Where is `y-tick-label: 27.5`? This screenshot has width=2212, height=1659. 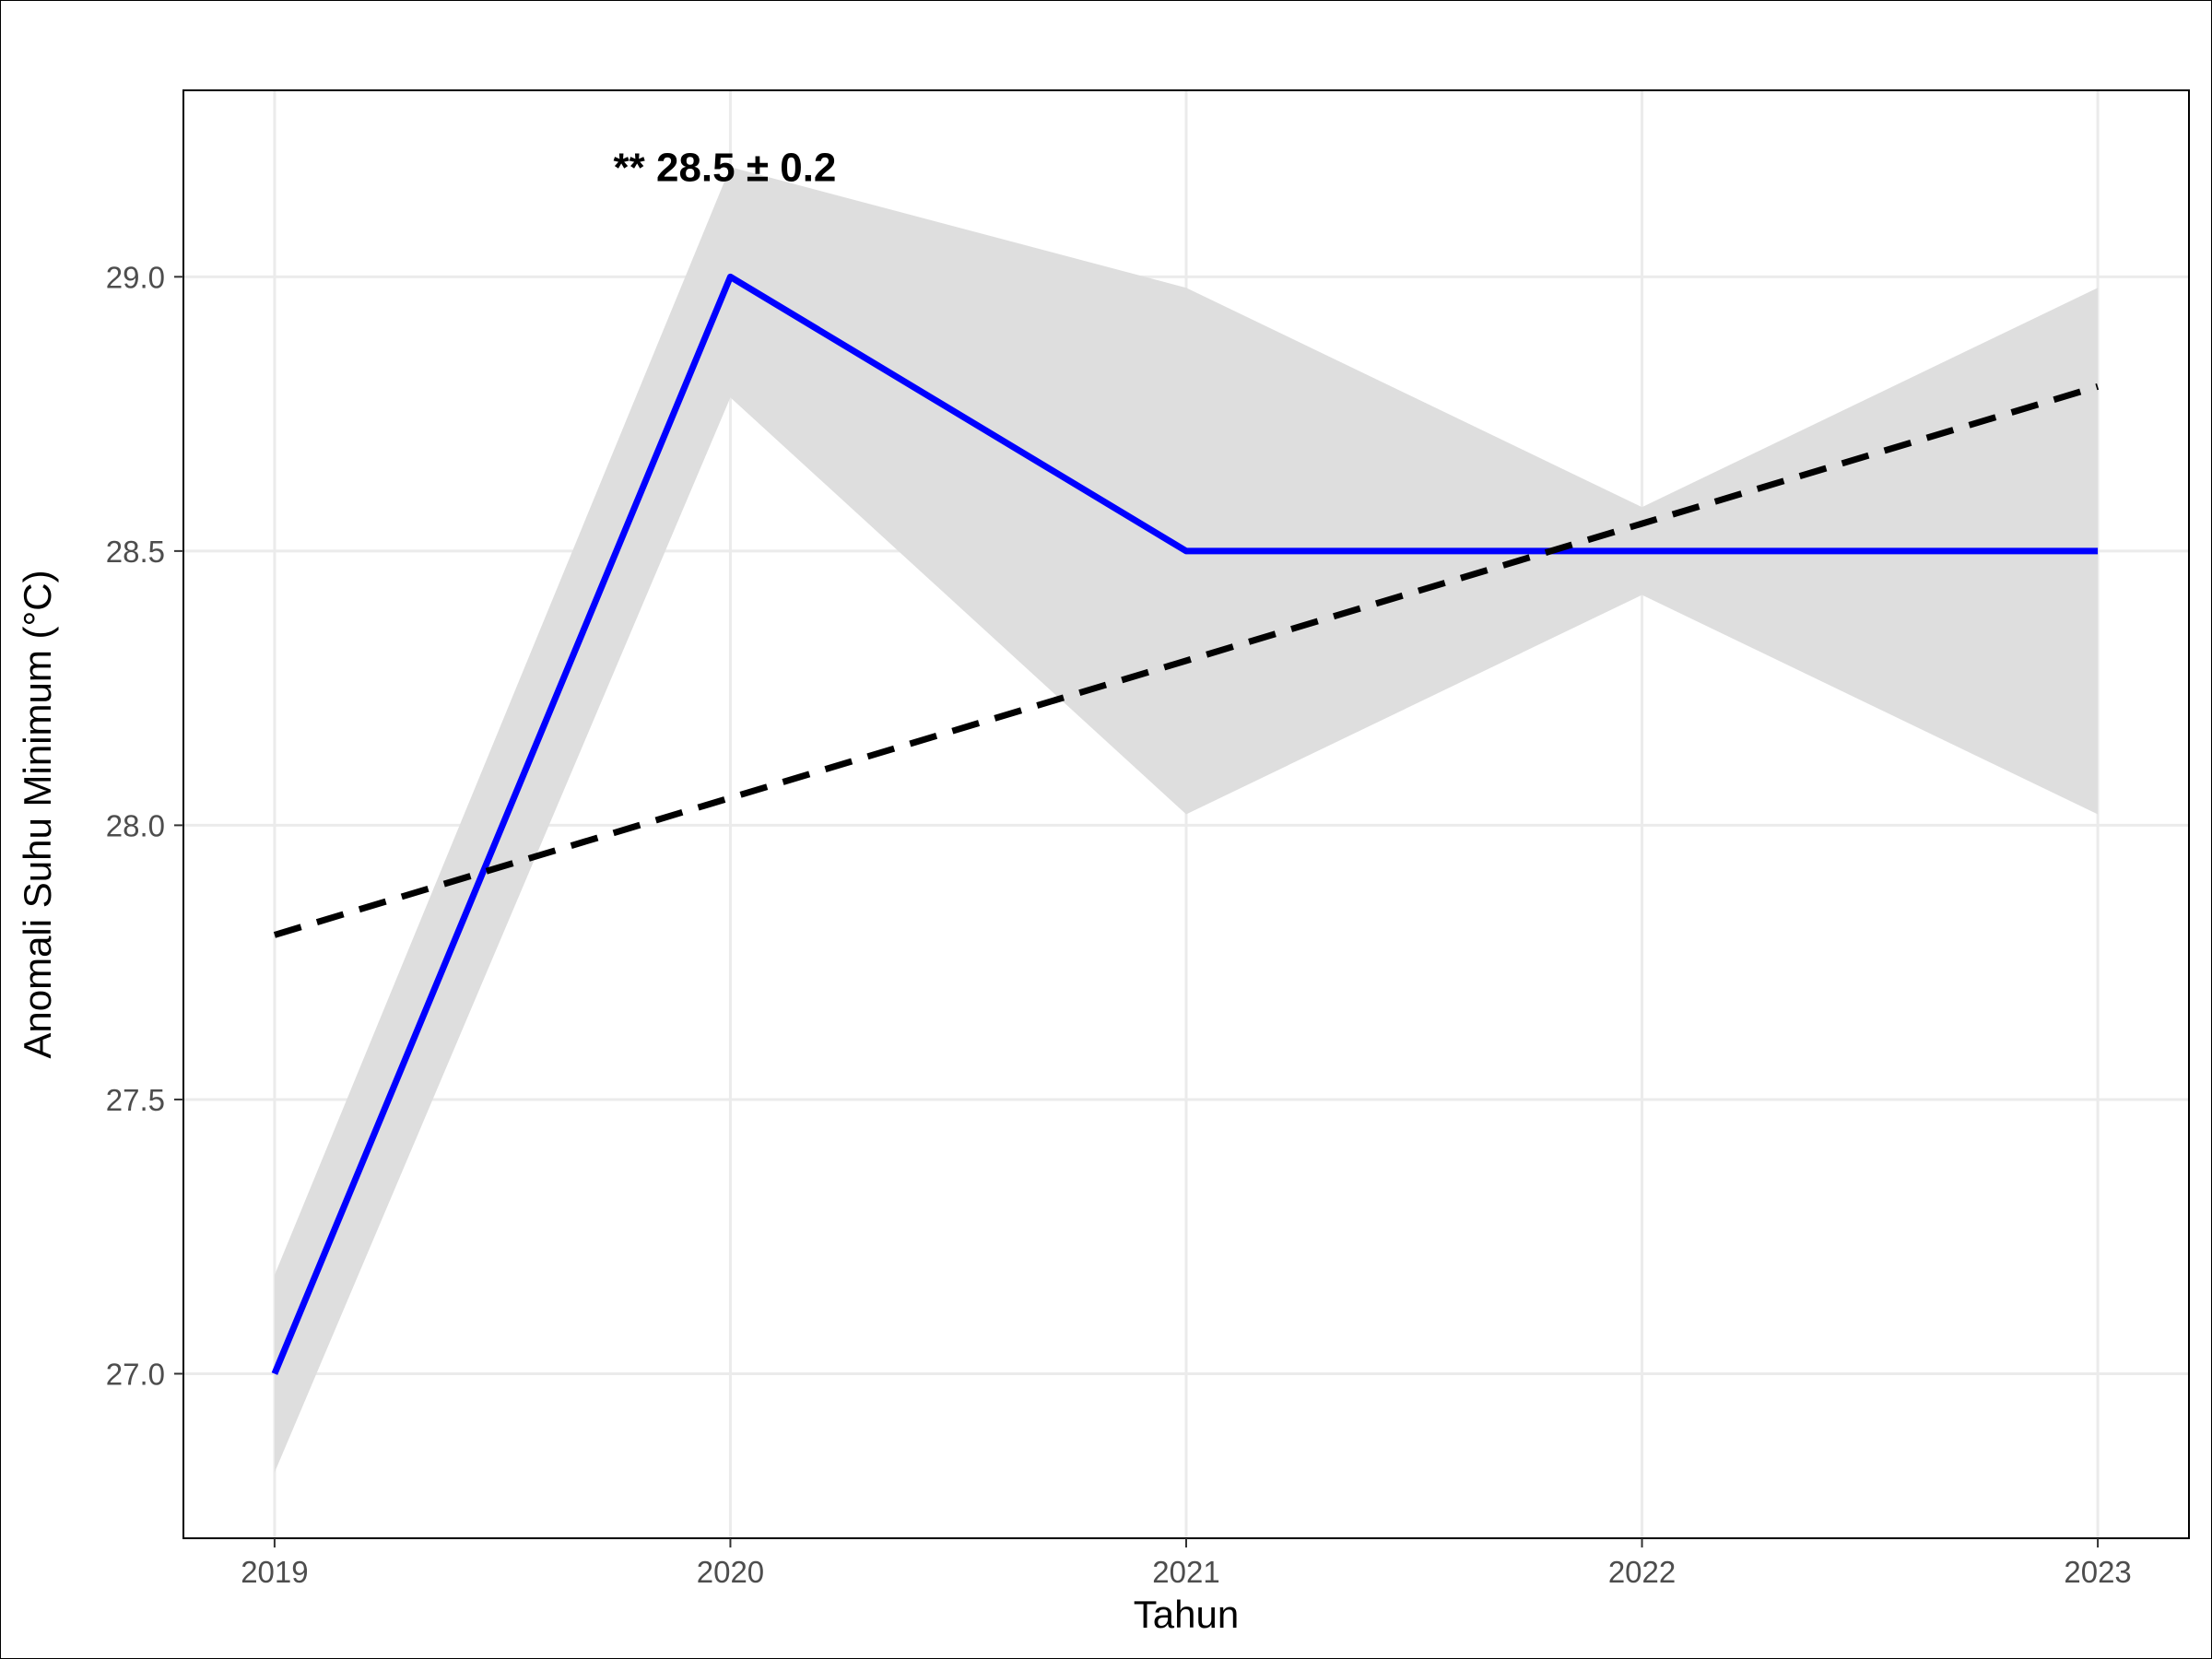
y-tick-label: 27.5 is located at coordinates (135, 1100).